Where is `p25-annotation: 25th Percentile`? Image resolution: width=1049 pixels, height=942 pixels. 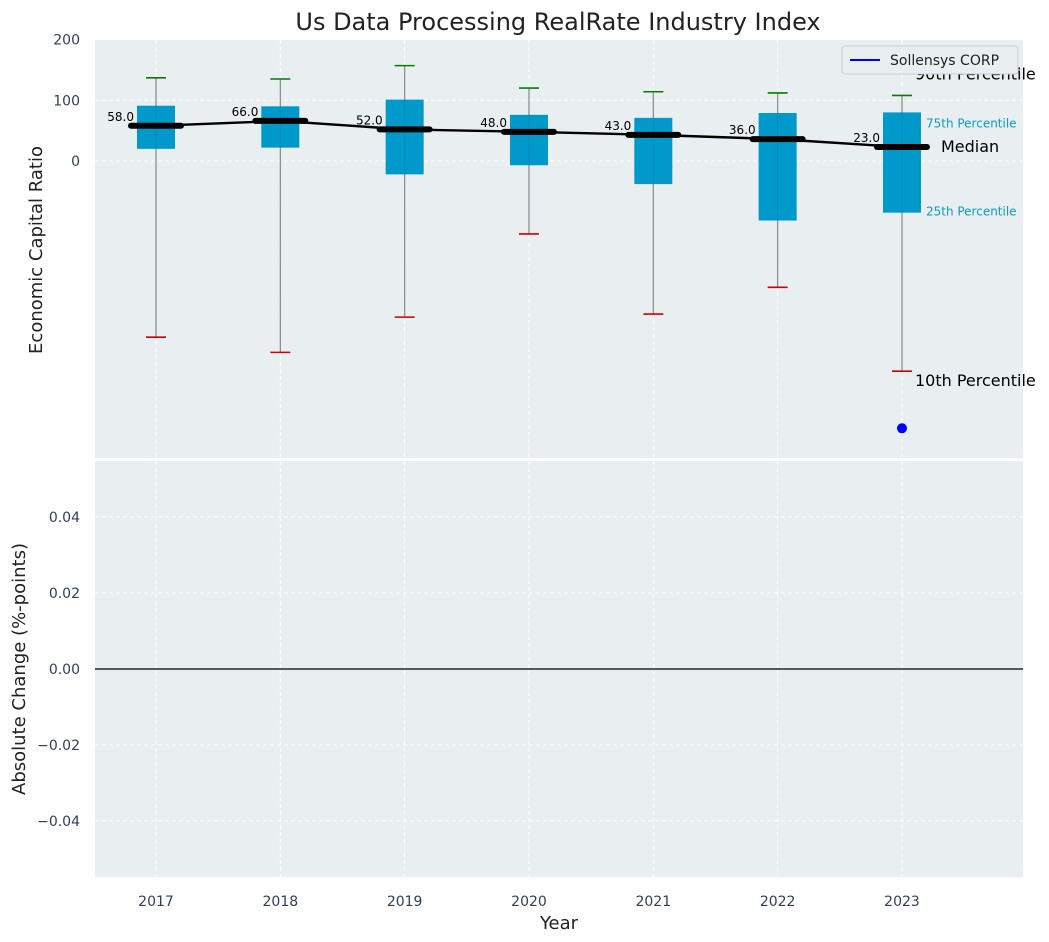
p25-annotation: 25th Percentile is located at coordinates (971, 212).